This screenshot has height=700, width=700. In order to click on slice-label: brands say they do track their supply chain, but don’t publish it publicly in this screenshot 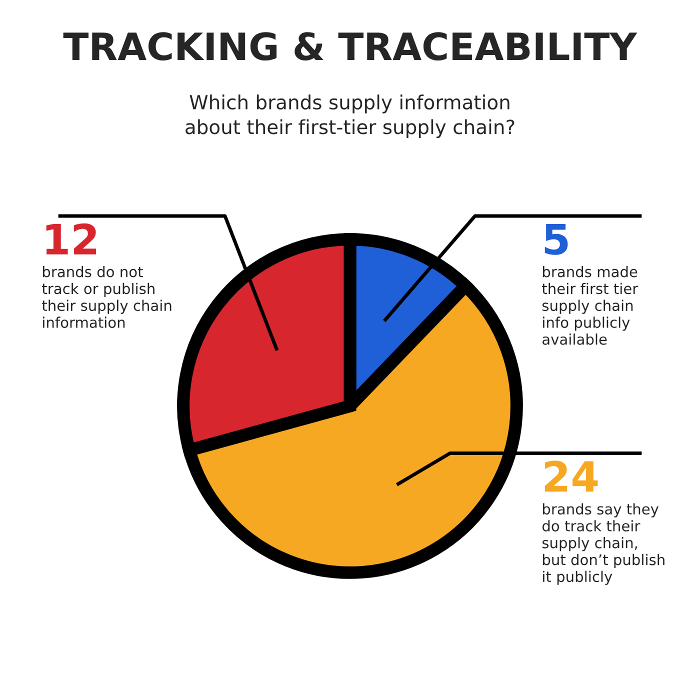, I will do `click(603, 544)`.